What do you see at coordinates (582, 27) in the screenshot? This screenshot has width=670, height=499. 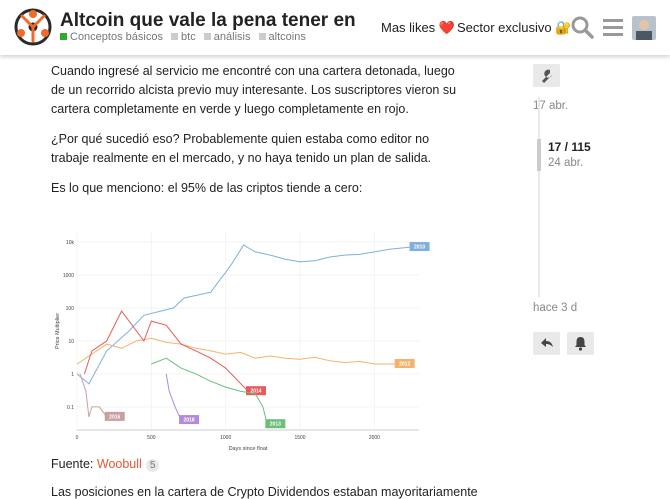 I see `search-icon` at bounding box center [582, 27].